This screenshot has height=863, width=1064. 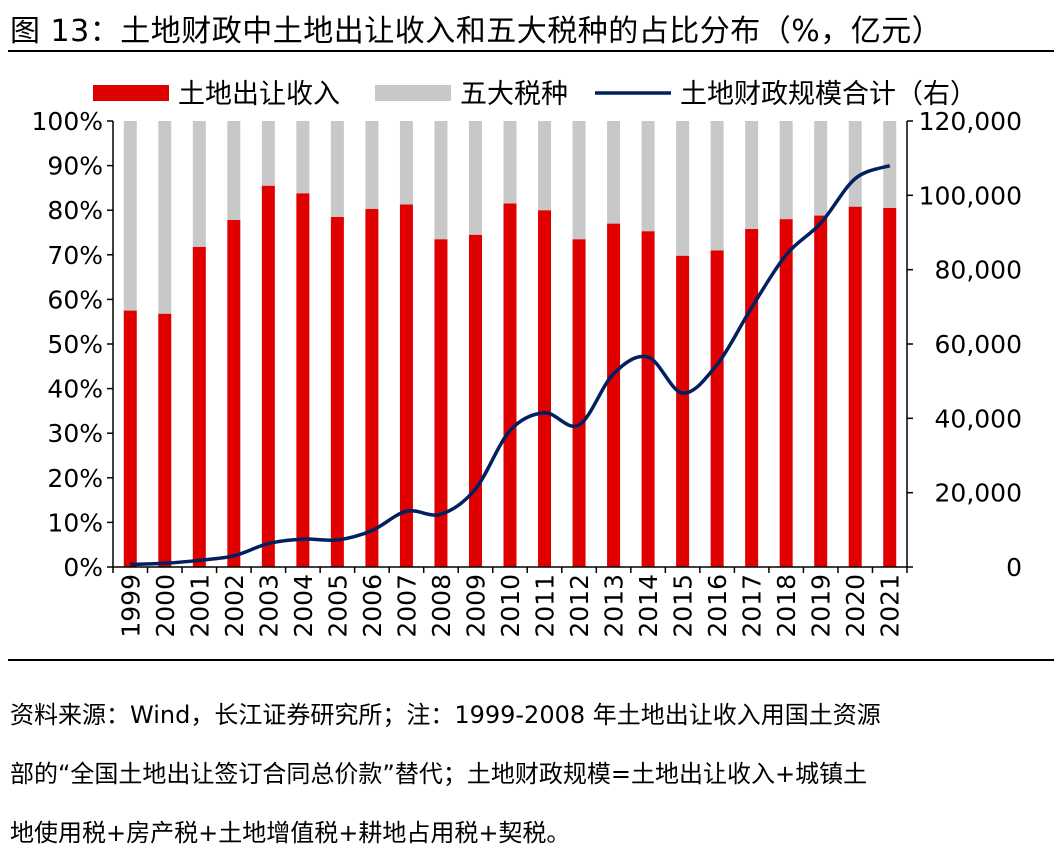 What do you see at coordinates (75, 433) in the screenshot?
I see `left-tick-label: 30%` at bounding box center [75, 433].